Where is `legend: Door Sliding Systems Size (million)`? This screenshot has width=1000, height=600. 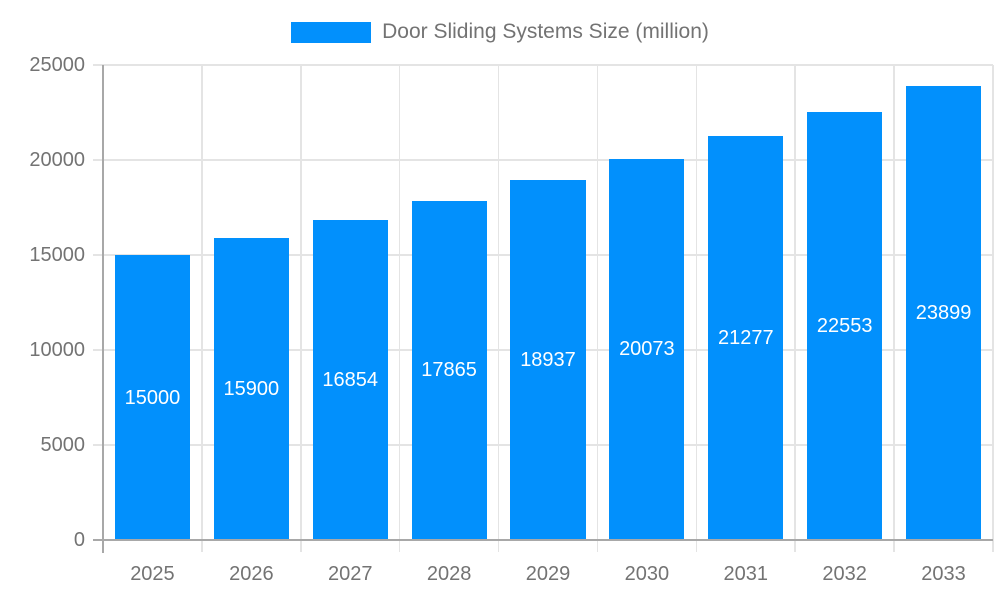 legend: Door Sliding Systems Size (million) is located at coordinates (500, 32).